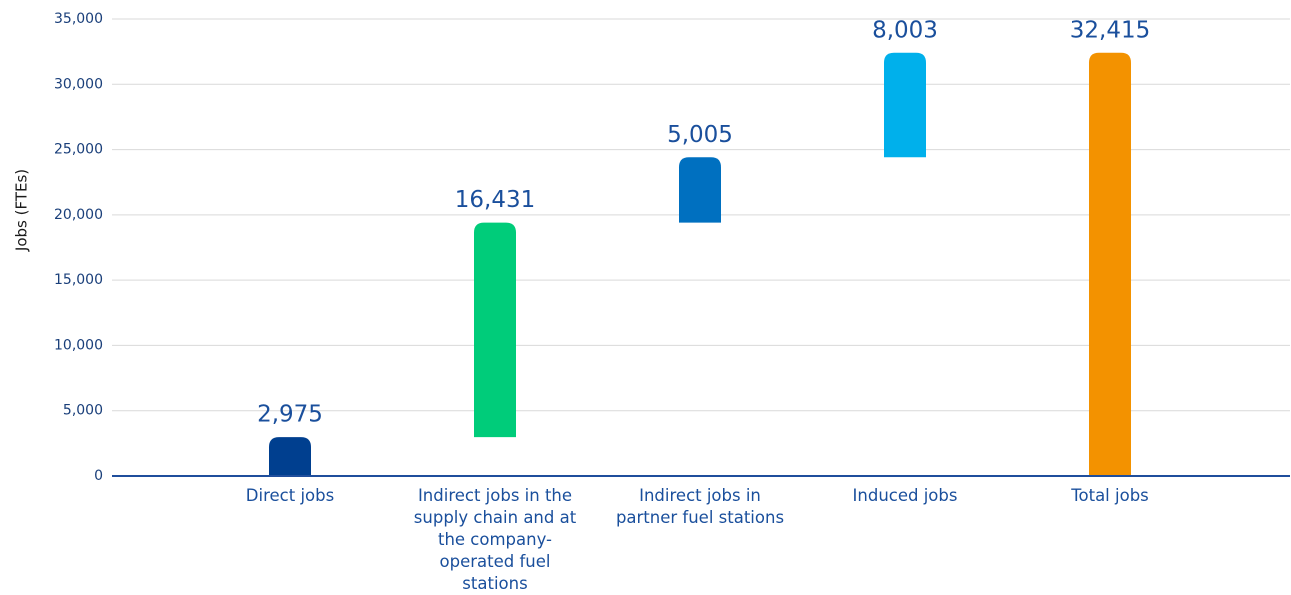  I want to click on y-tick-label: 20,000, so click(78, 215).